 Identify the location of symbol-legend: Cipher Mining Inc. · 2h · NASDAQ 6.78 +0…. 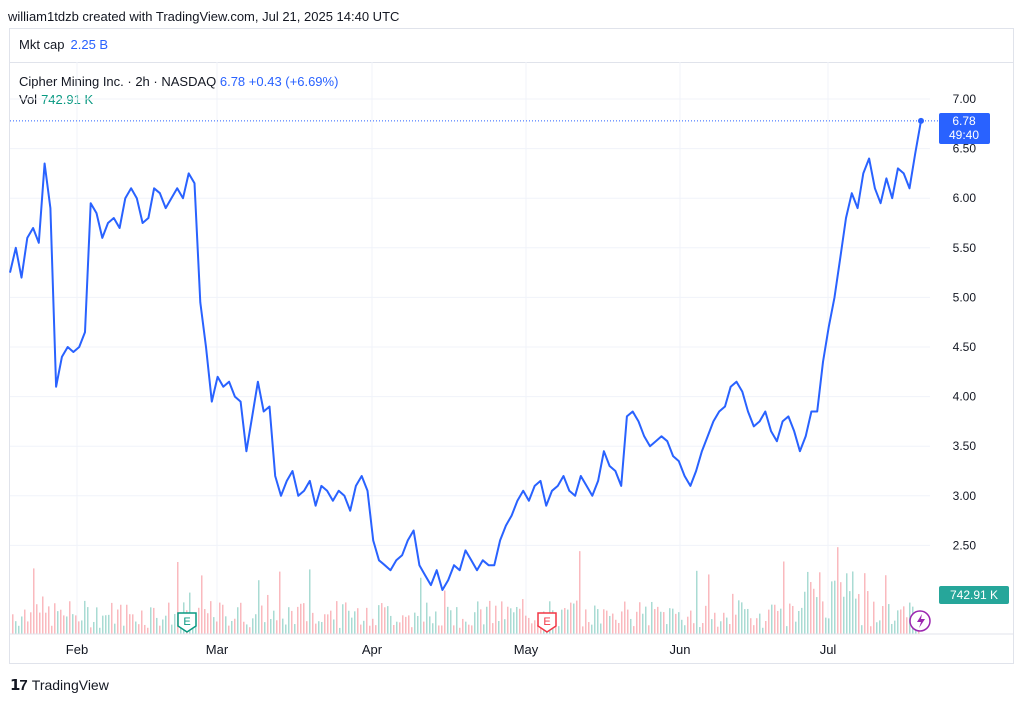
(178, 81).